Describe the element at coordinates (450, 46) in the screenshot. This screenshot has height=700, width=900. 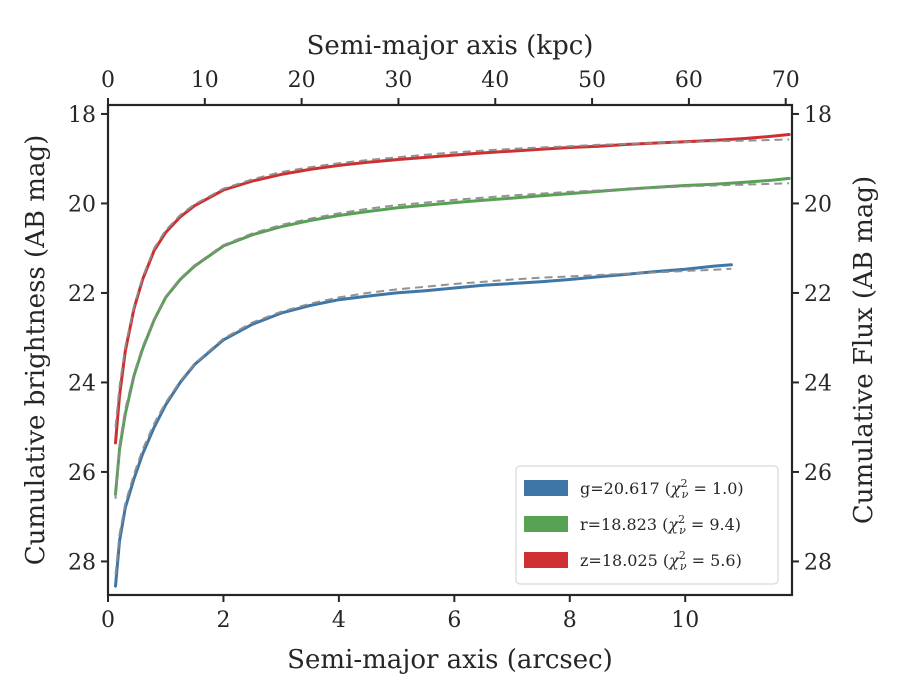
I see `top-x-axis-title: Semi-major axis (kpc)` at that location.